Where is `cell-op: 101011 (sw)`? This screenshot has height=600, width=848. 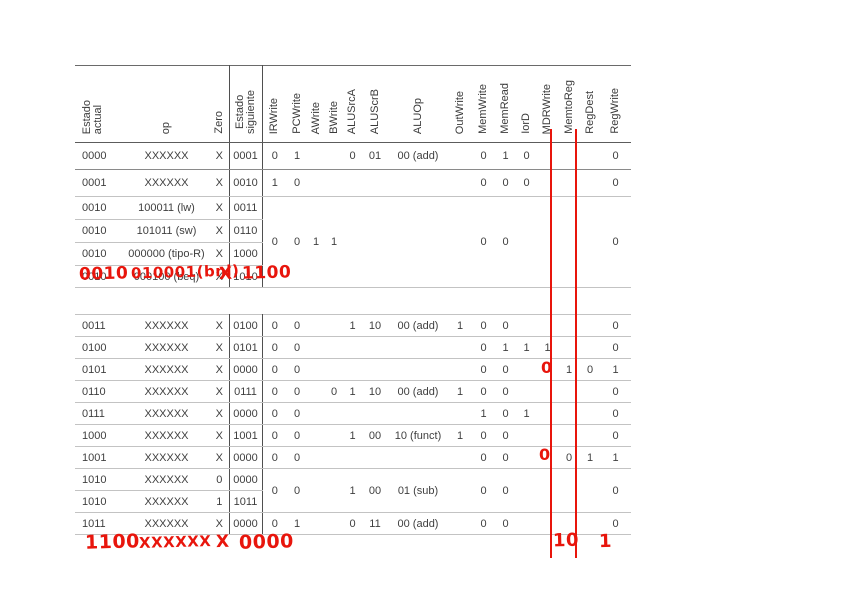 cell-op: 101011 (sw) is located at coordinates (166, 231).